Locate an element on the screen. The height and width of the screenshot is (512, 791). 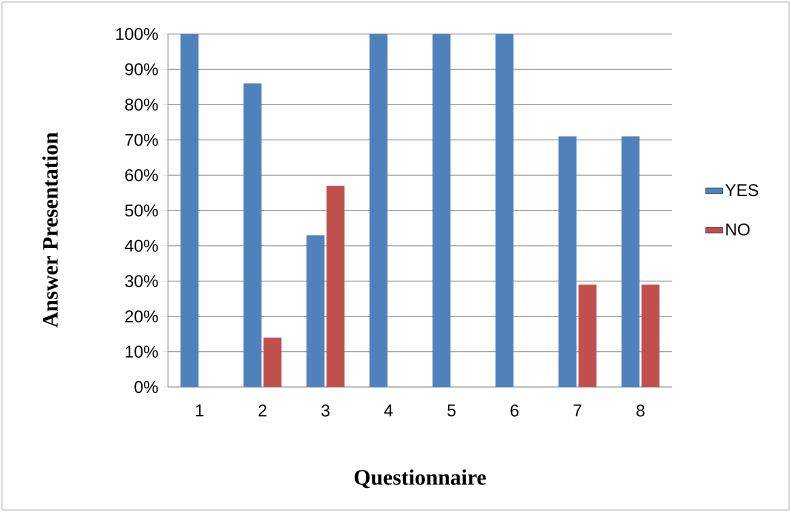
y-tick-label: 100% is located at coordinates (137, 34).